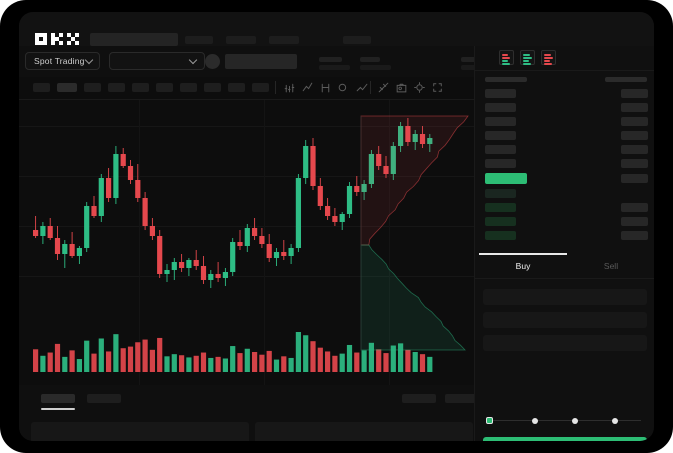  I want to click on orderbook-view-asks-icon, so click(548, 57).